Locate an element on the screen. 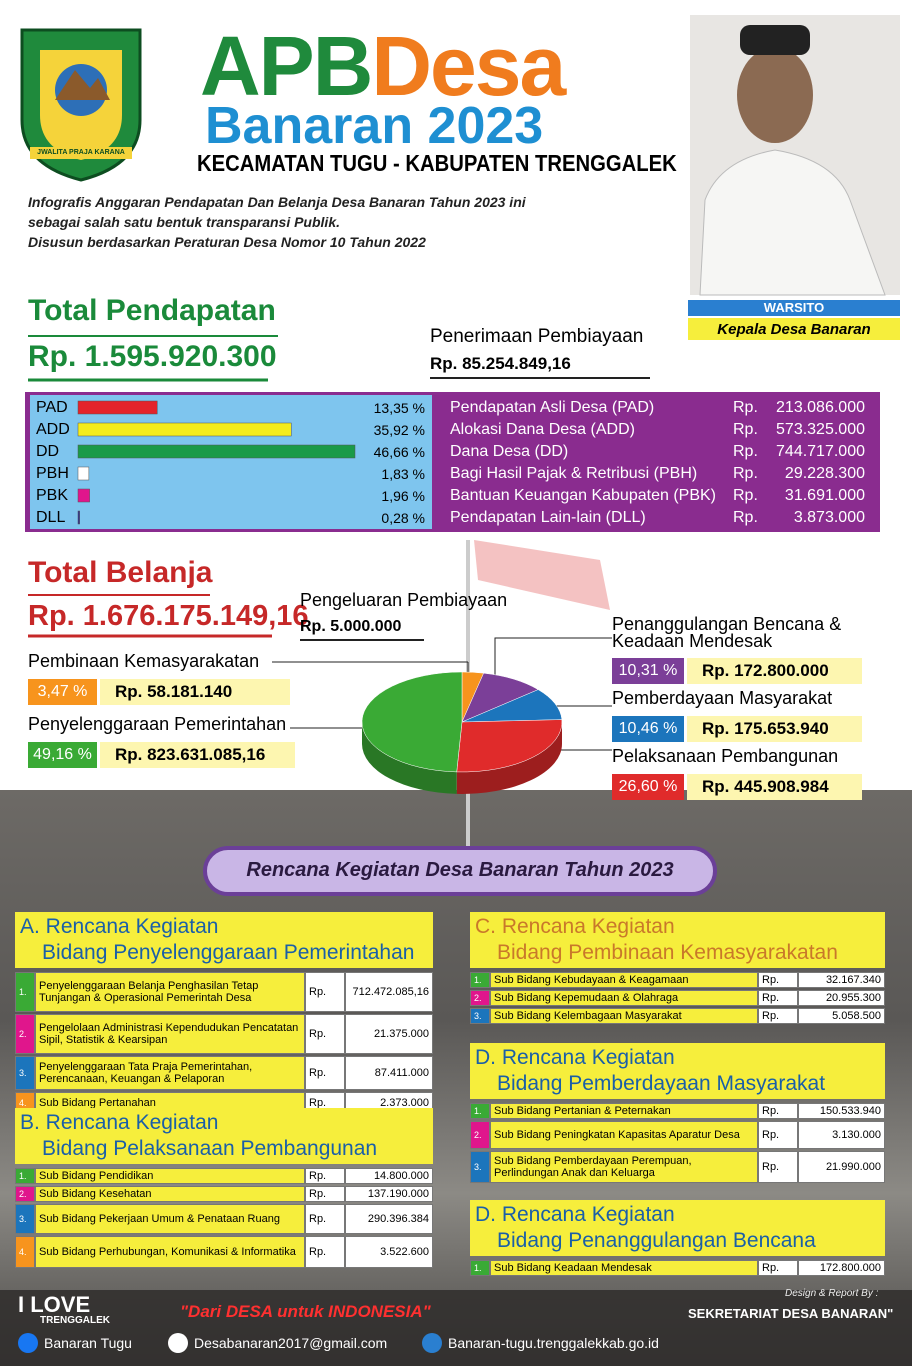  section-subtitle: Bidang Penyelenggaraan Pemerintahan is located at coordinates (228, 952).